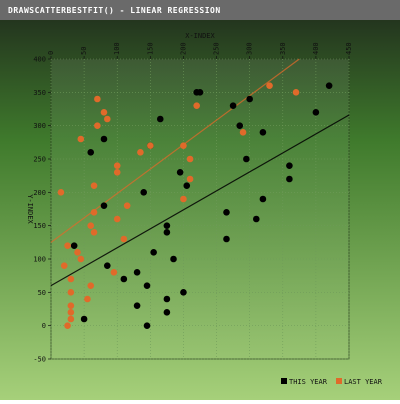 The width and height of the screenshot is (400, 404). Describe the element at coordinates (114, 10) in the screenshot. I see `chart-title: DRAWSCATTERBESTFIT() - LINEAR REGRESSION` at that location.